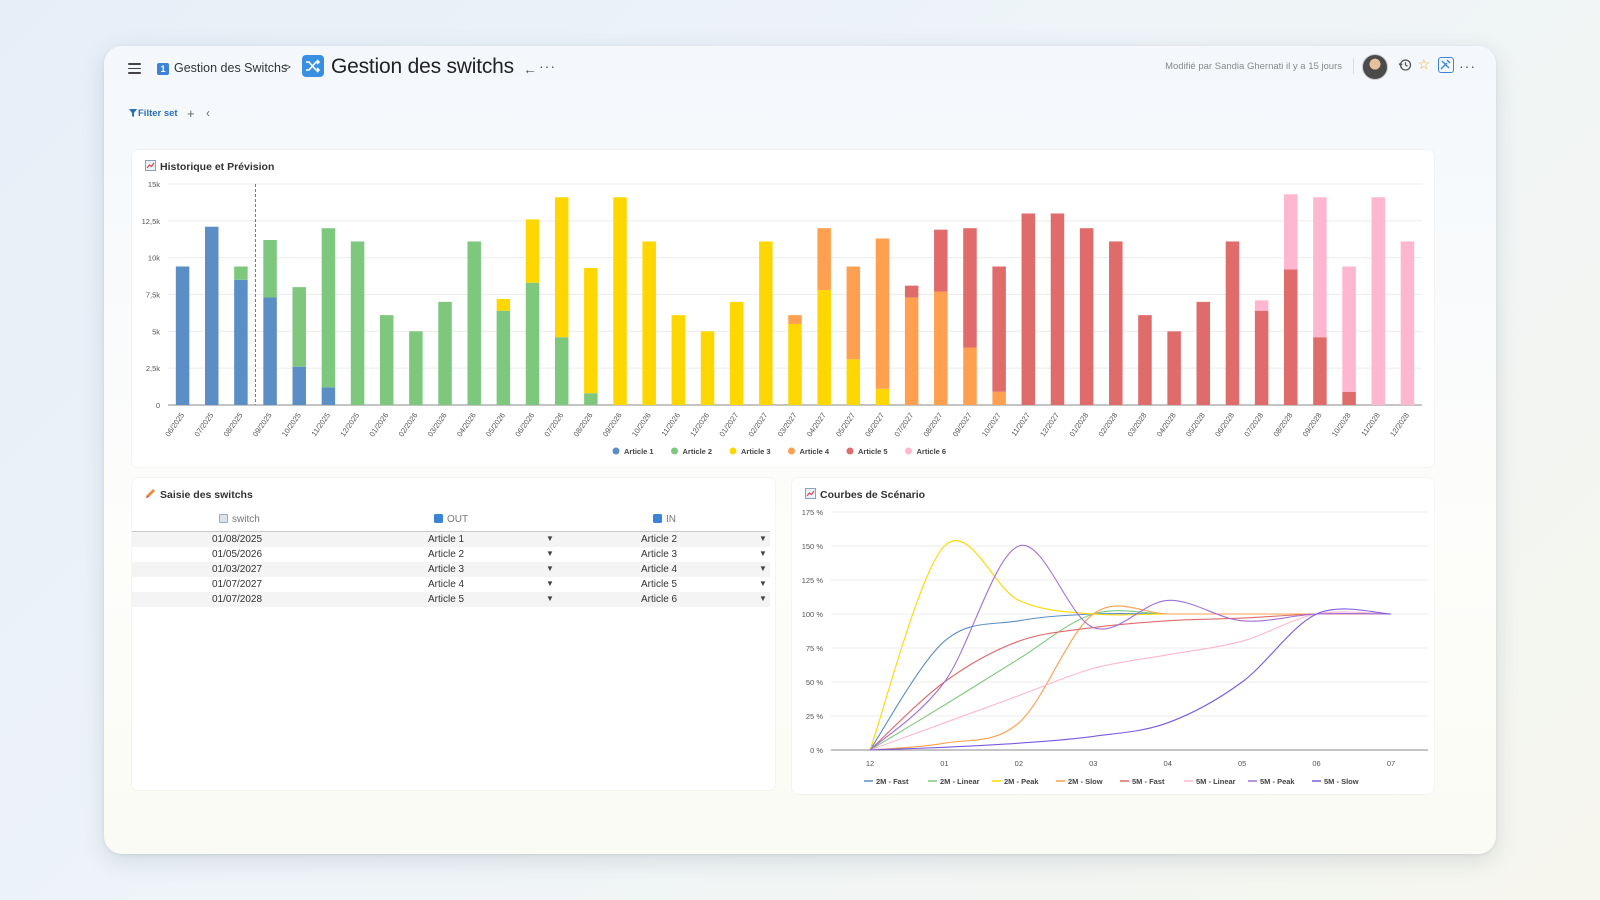 The image size is (1600, 900). I want to click on tools-icon, so click(1446, 65).